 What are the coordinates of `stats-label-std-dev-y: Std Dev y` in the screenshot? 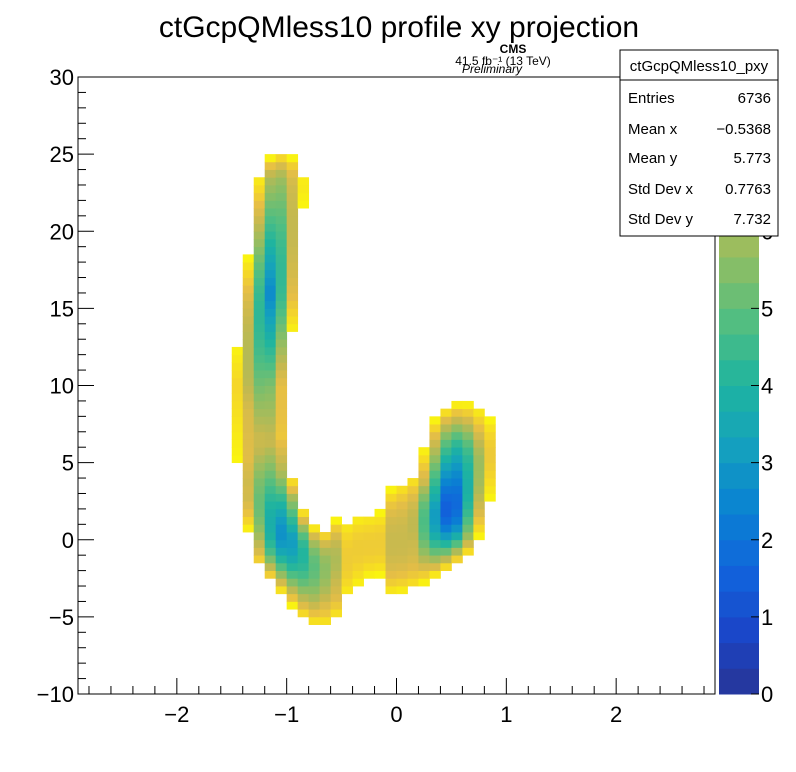 It's located at (661, 219).